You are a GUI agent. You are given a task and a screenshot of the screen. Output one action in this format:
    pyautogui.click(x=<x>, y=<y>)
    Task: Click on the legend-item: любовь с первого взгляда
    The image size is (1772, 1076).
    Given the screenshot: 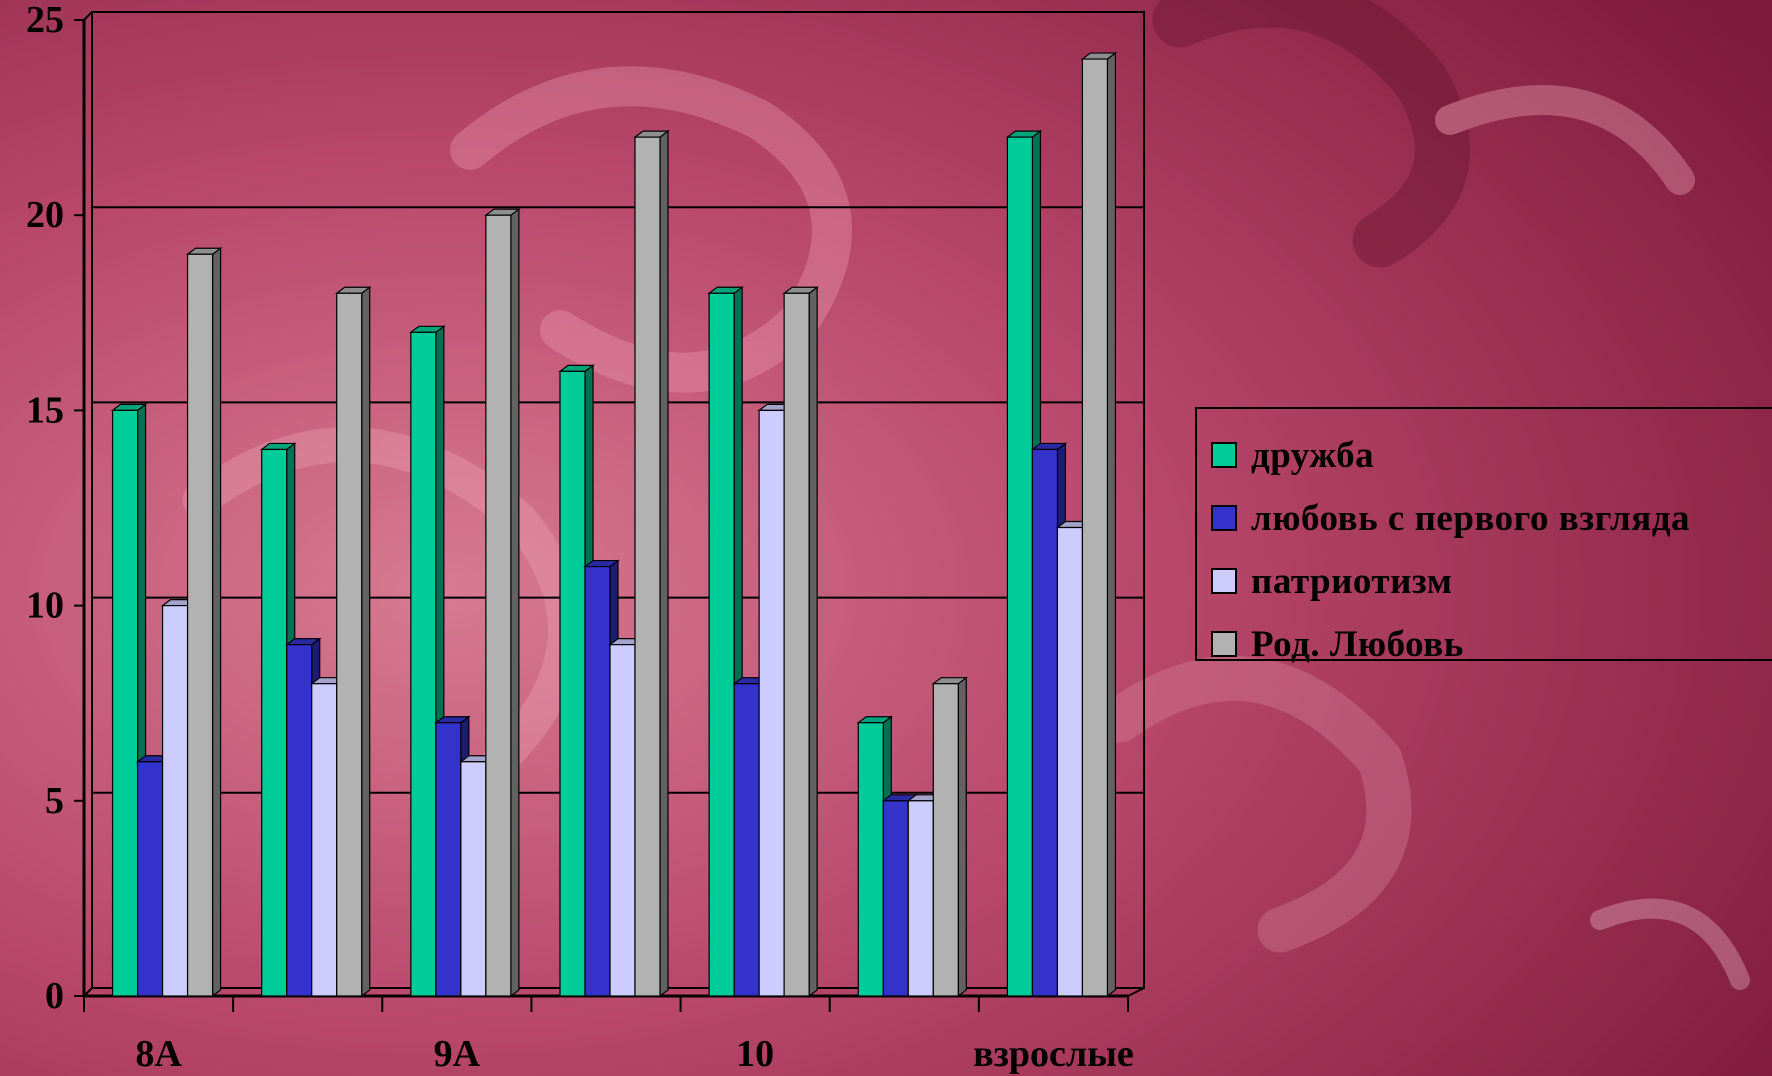 What is the action you would take?
    pyautogui.click(x=1451, y=518)
    